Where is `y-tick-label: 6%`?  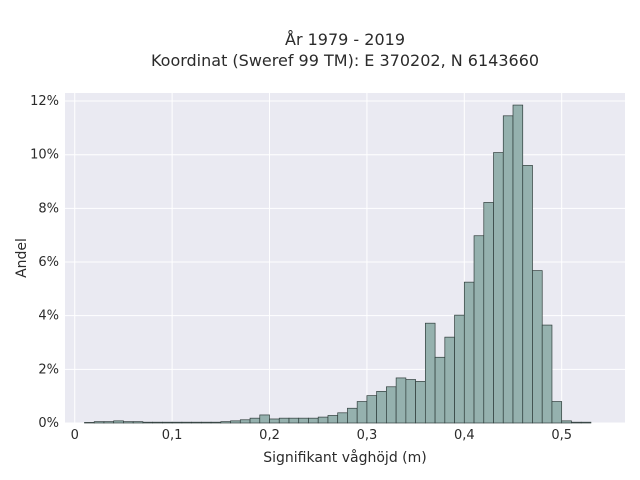 y-tick-label: 6% is located at coordinates (48, 262).